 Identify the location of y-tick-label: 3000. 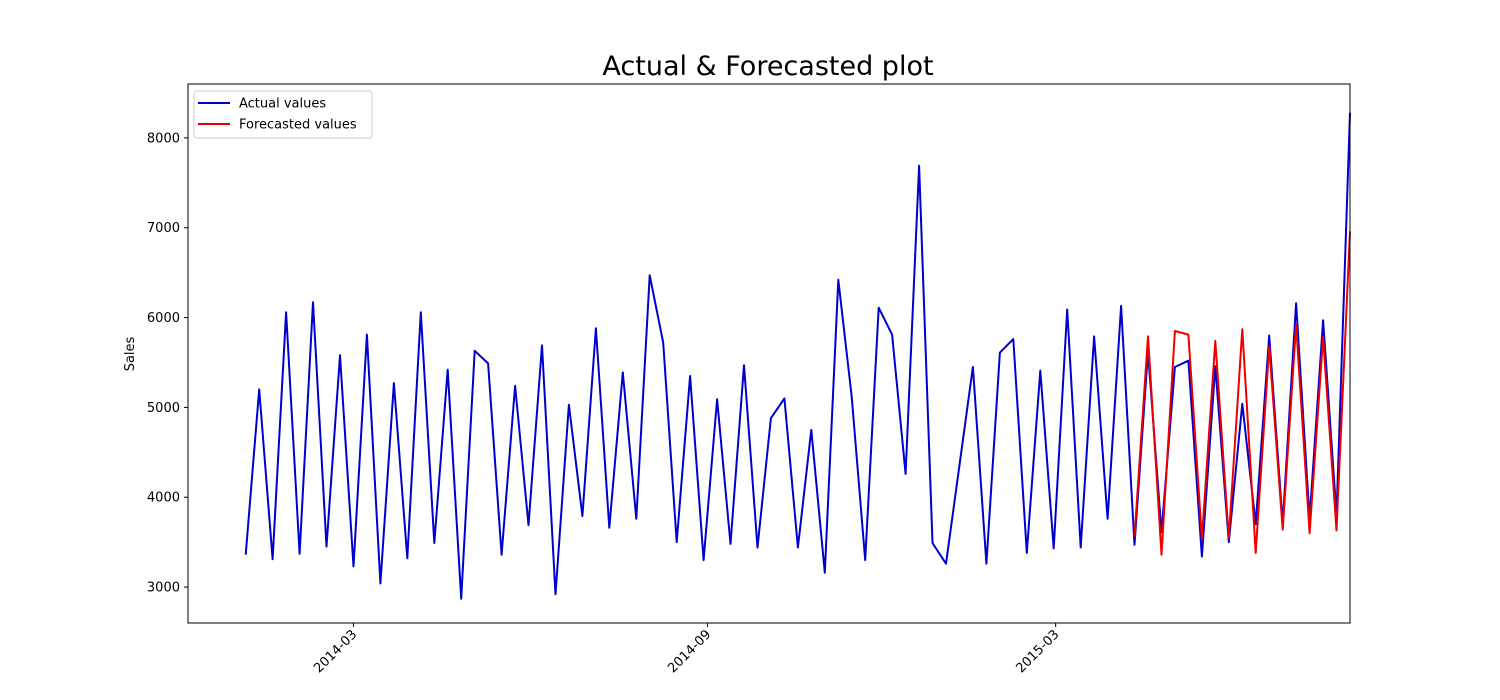
(163, 588).